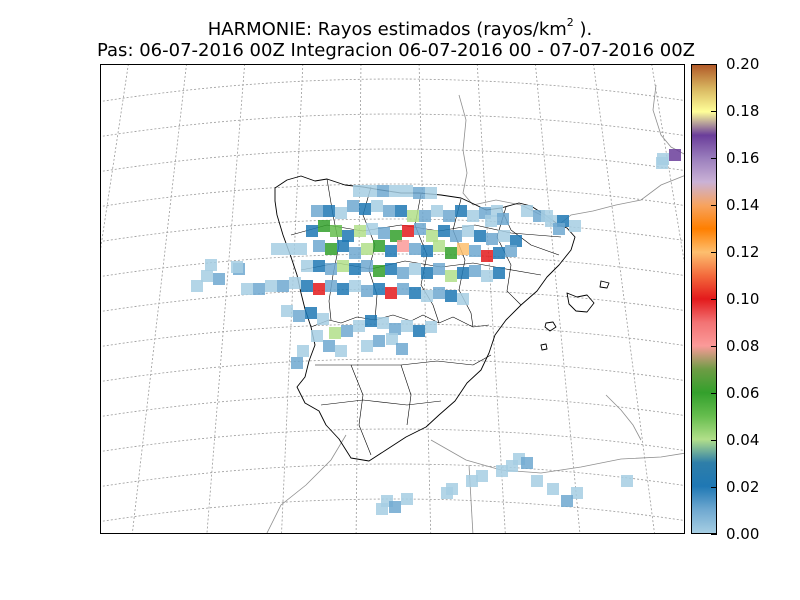 The width and height of the screenshot is (800, 600). What do you see at coordinates (743, 534) in the screenshot?
I see `colorbar-tick-label: 0.00` at bounding box center [743, 534].